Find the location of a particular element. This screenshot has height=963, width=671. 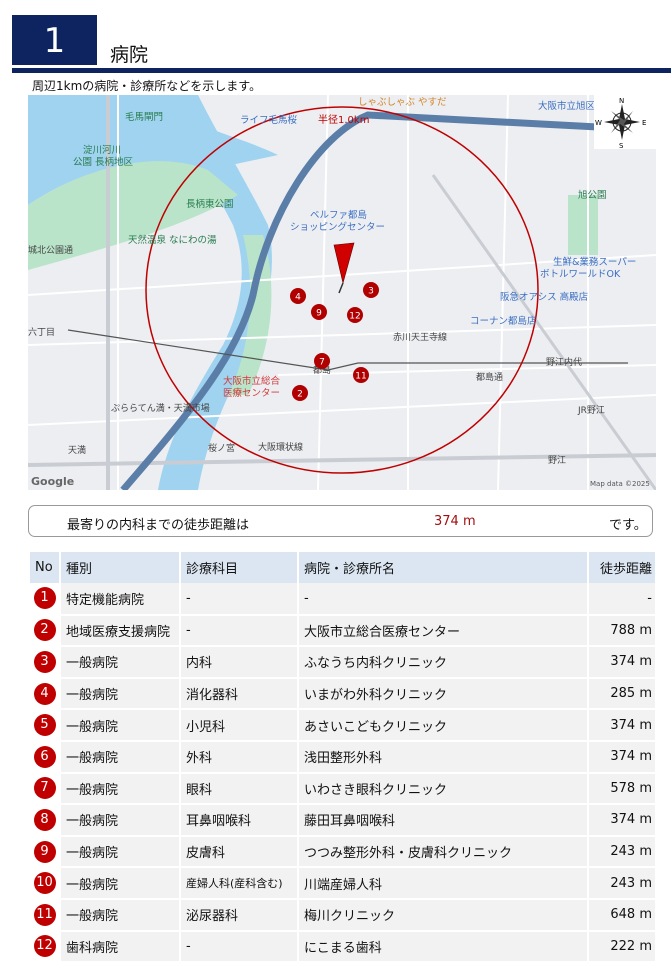

description: 周辺1kmの病院・診療所などを示します。 is located at coordinates (147, 86).